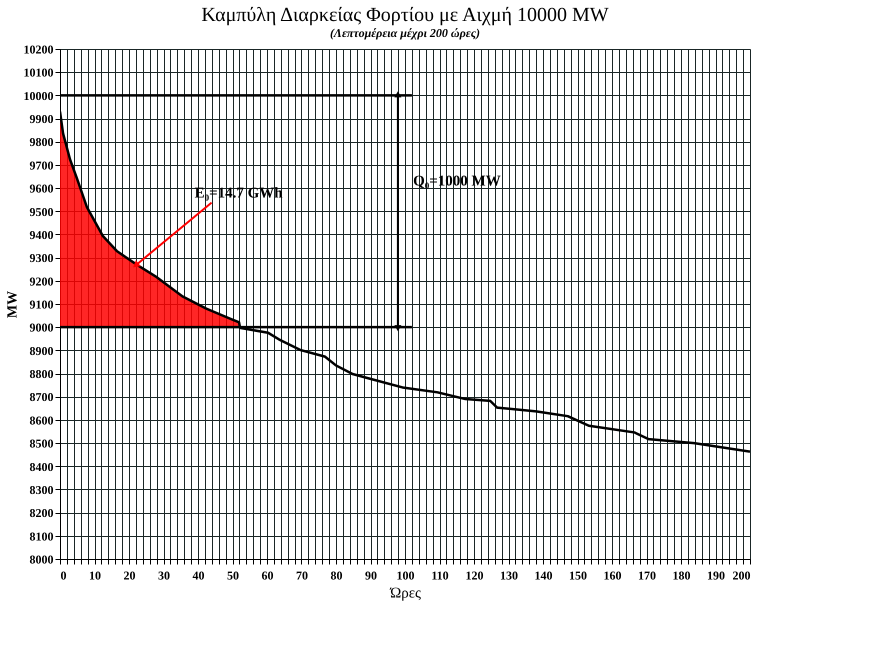 This screenshot has width=885, height=662. I want to click on y-tick-label: 8600, so click(42, 420).